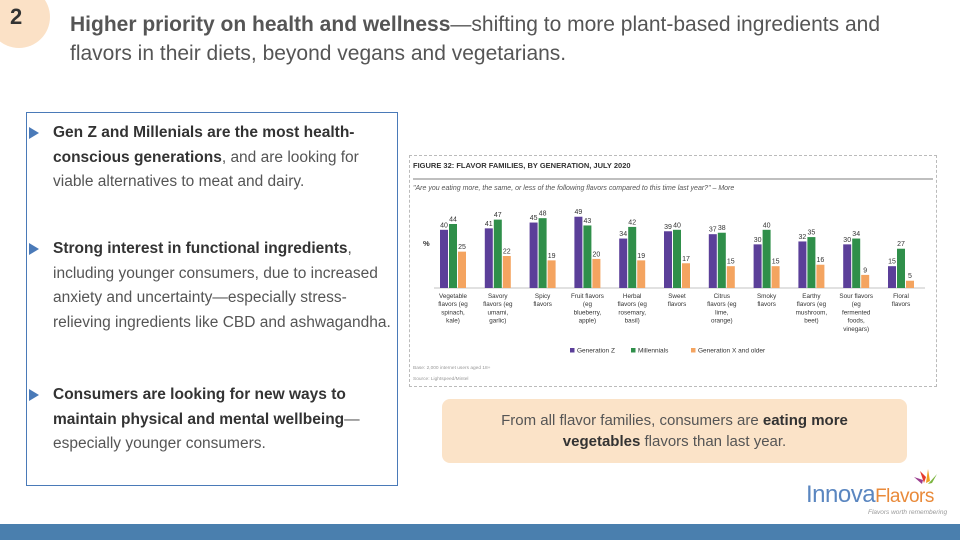  I want to click on logo-petals-icon, so click(925, 476).